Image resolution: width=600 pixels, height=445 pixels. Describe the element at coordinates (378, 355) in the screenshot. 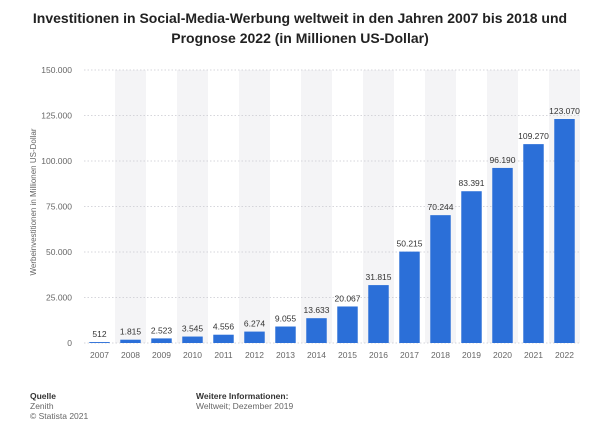

I see `x-tick-label-2016: 2016` at that location.